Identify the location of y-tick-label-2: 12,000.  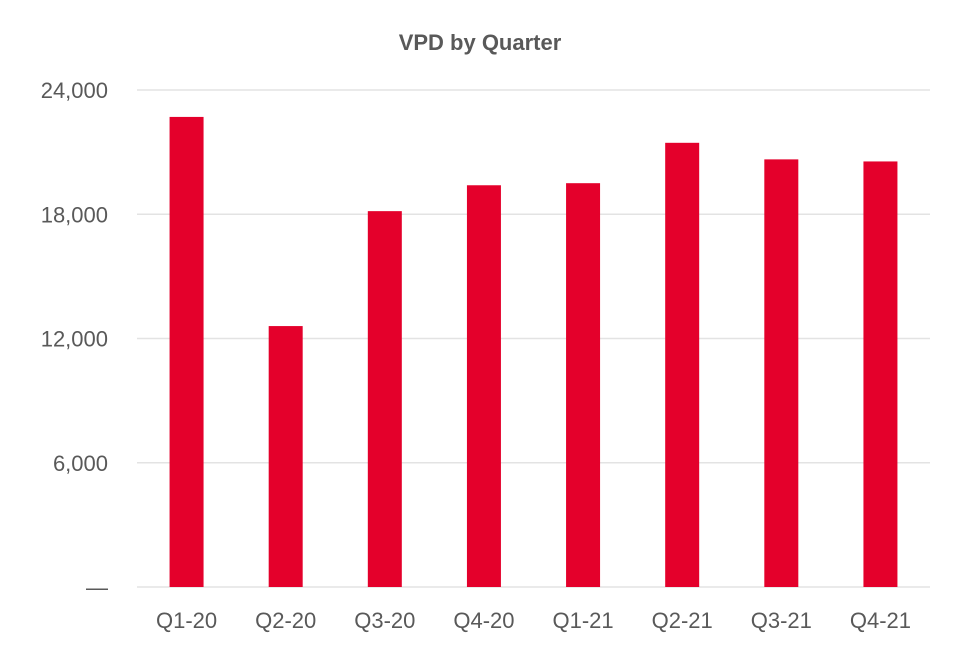
(74, 339).